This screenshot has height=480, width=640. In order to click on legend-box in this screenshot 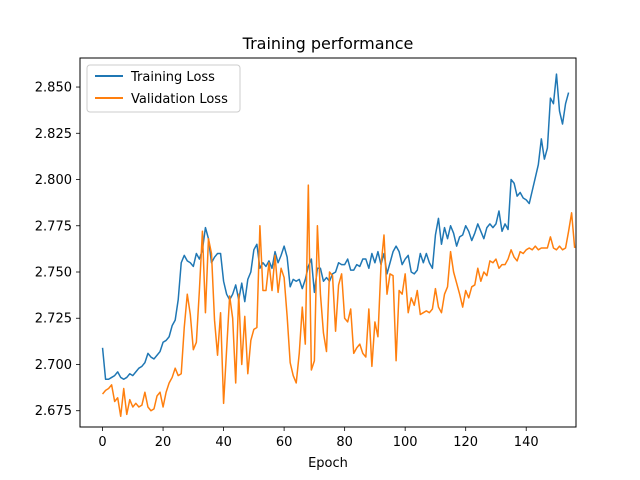, I will do `click(163, 88)`.